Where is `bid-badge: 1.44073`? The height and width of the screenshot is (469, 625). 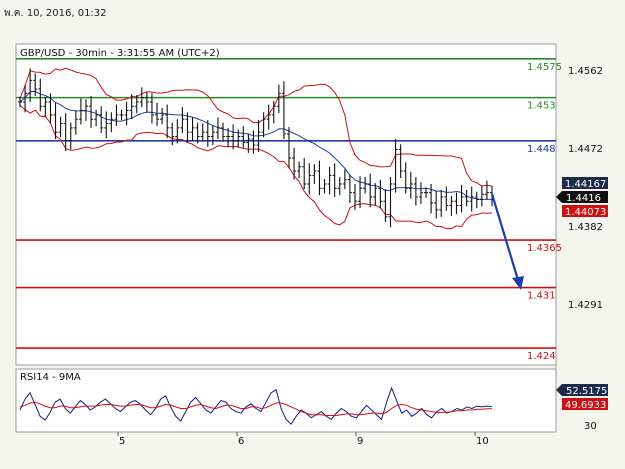 bid-badge: 1.44073 is located at coordinates (585, 211).